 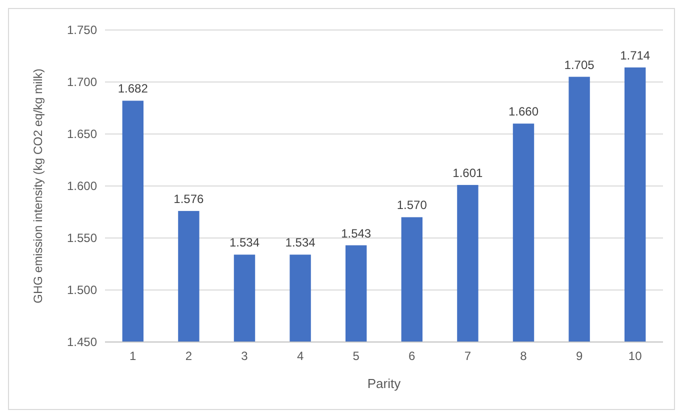 What do you see at coordinates (412, 356) in the screenshot?
I see `x-tick-label: 6` at bounding box center [412, 356].